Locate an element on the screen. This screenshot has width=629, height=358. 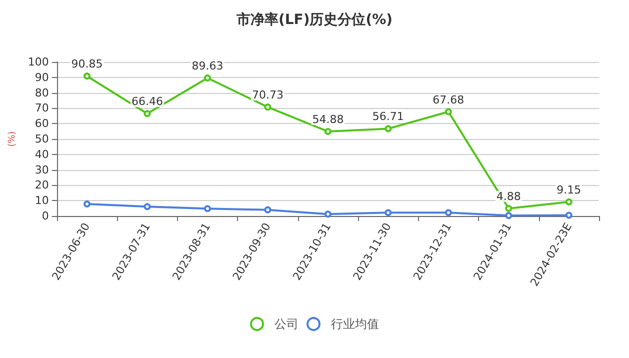
y-tick-label: 10 is located at coordinates (41, 201).